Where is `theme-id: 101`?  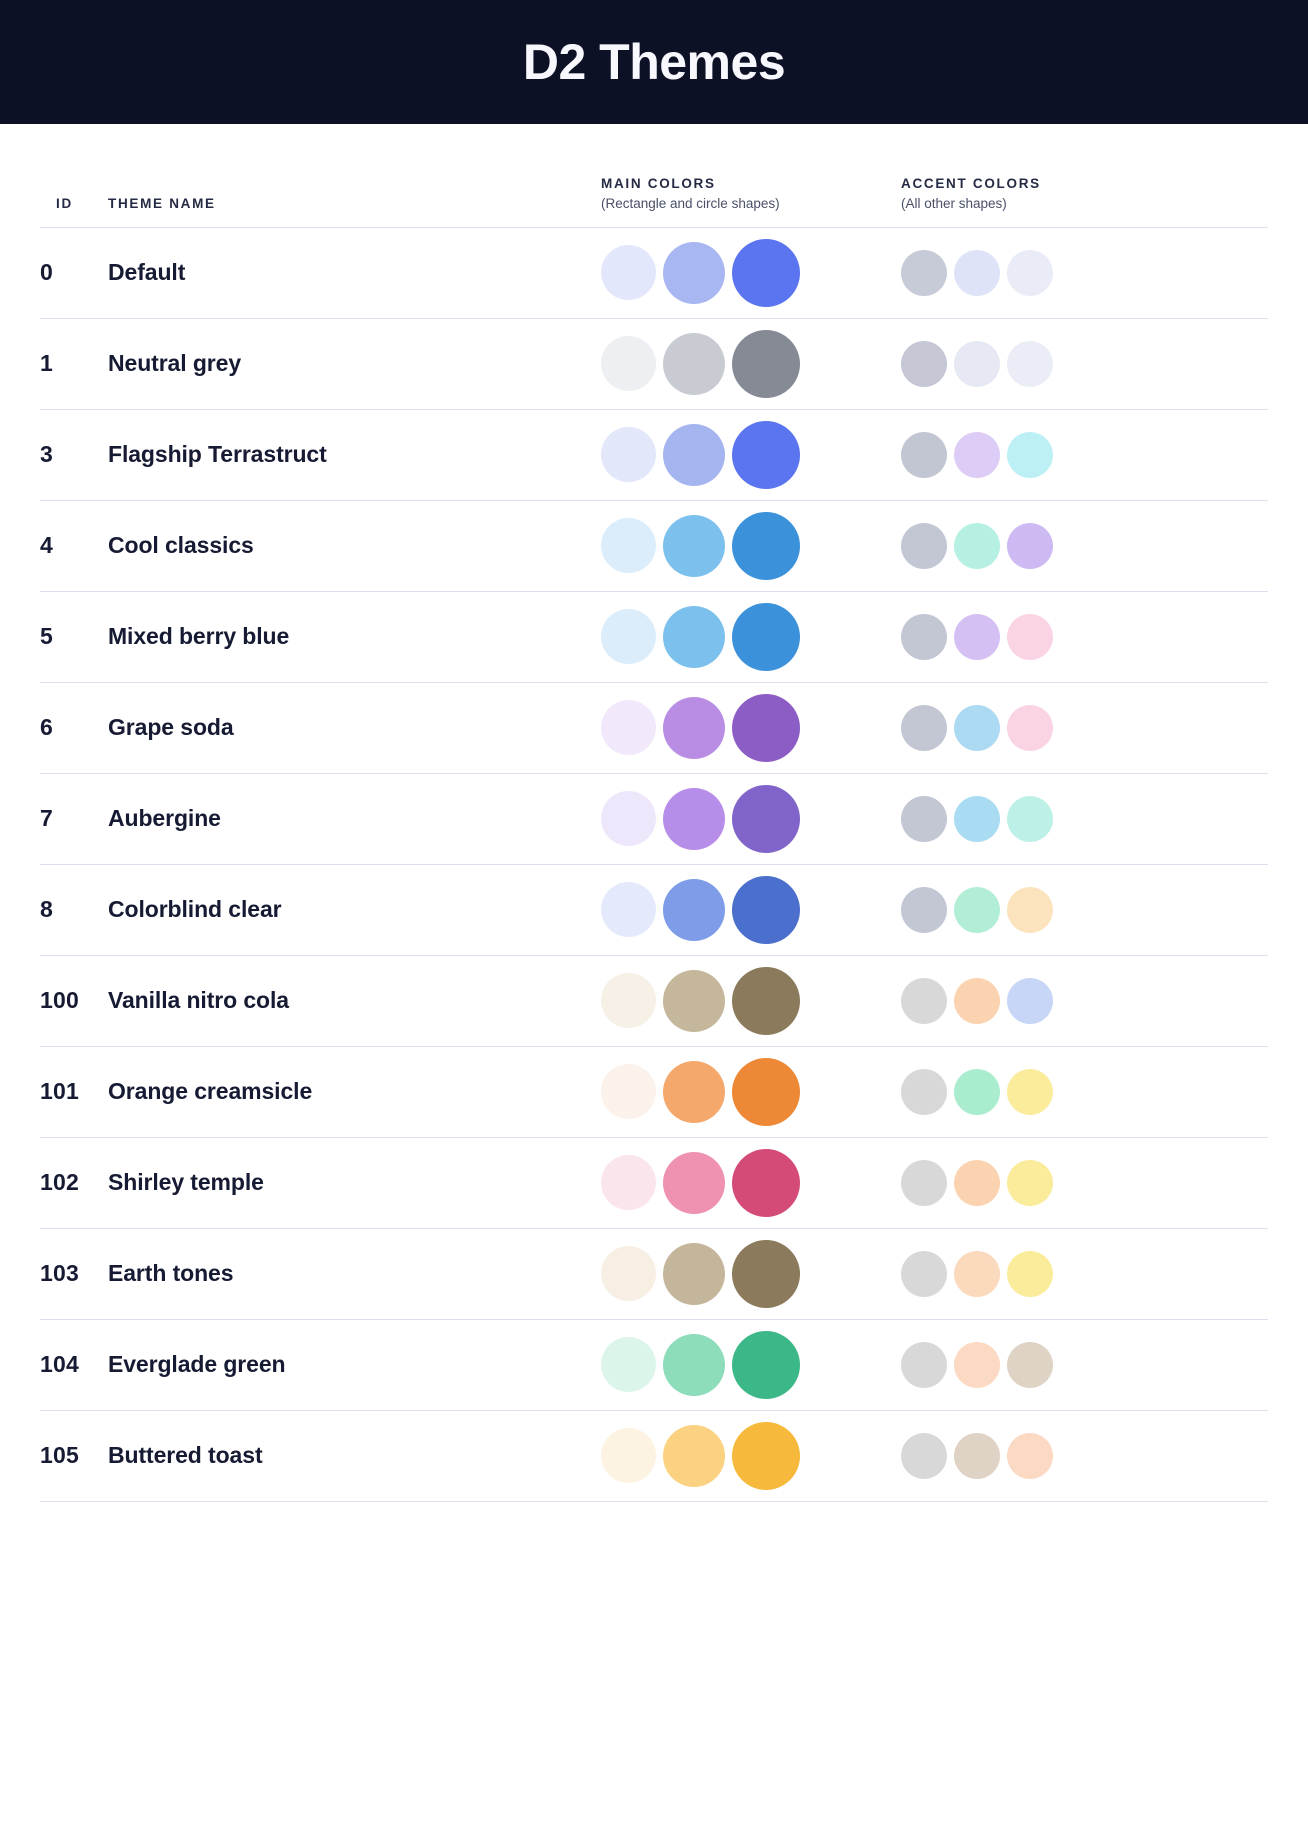
theme-id: 101 is located at coordinates (74, 1092).